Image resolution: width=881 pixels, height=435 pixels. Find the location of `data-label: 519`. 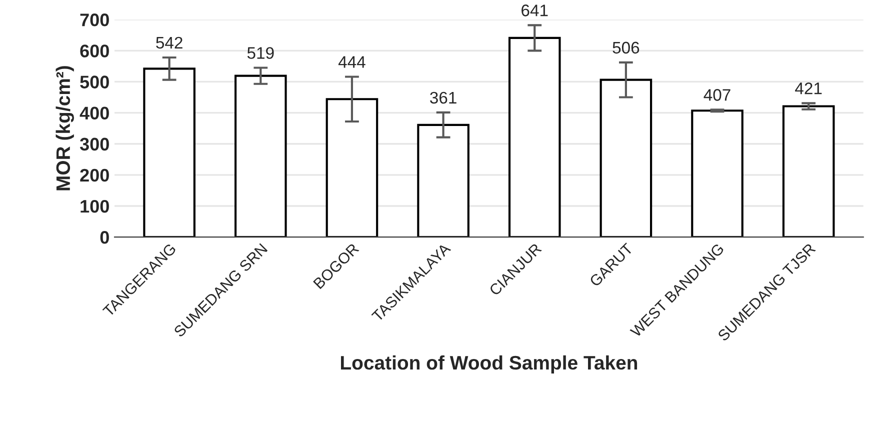

data-label: 519 is located at coordinates (260, 53).